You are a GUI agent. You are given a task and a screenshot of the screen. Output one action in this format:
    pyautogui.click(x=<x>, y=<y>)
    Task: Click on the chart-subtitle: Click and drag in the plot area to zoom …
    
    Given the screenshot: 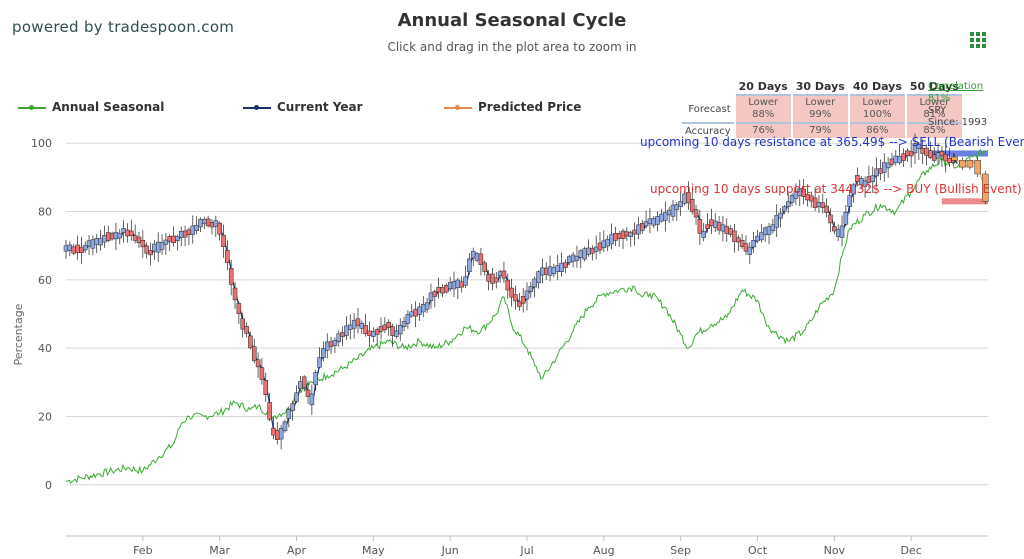 What is the action you would take?
    pyautogui.click(x=512, y=47)
    